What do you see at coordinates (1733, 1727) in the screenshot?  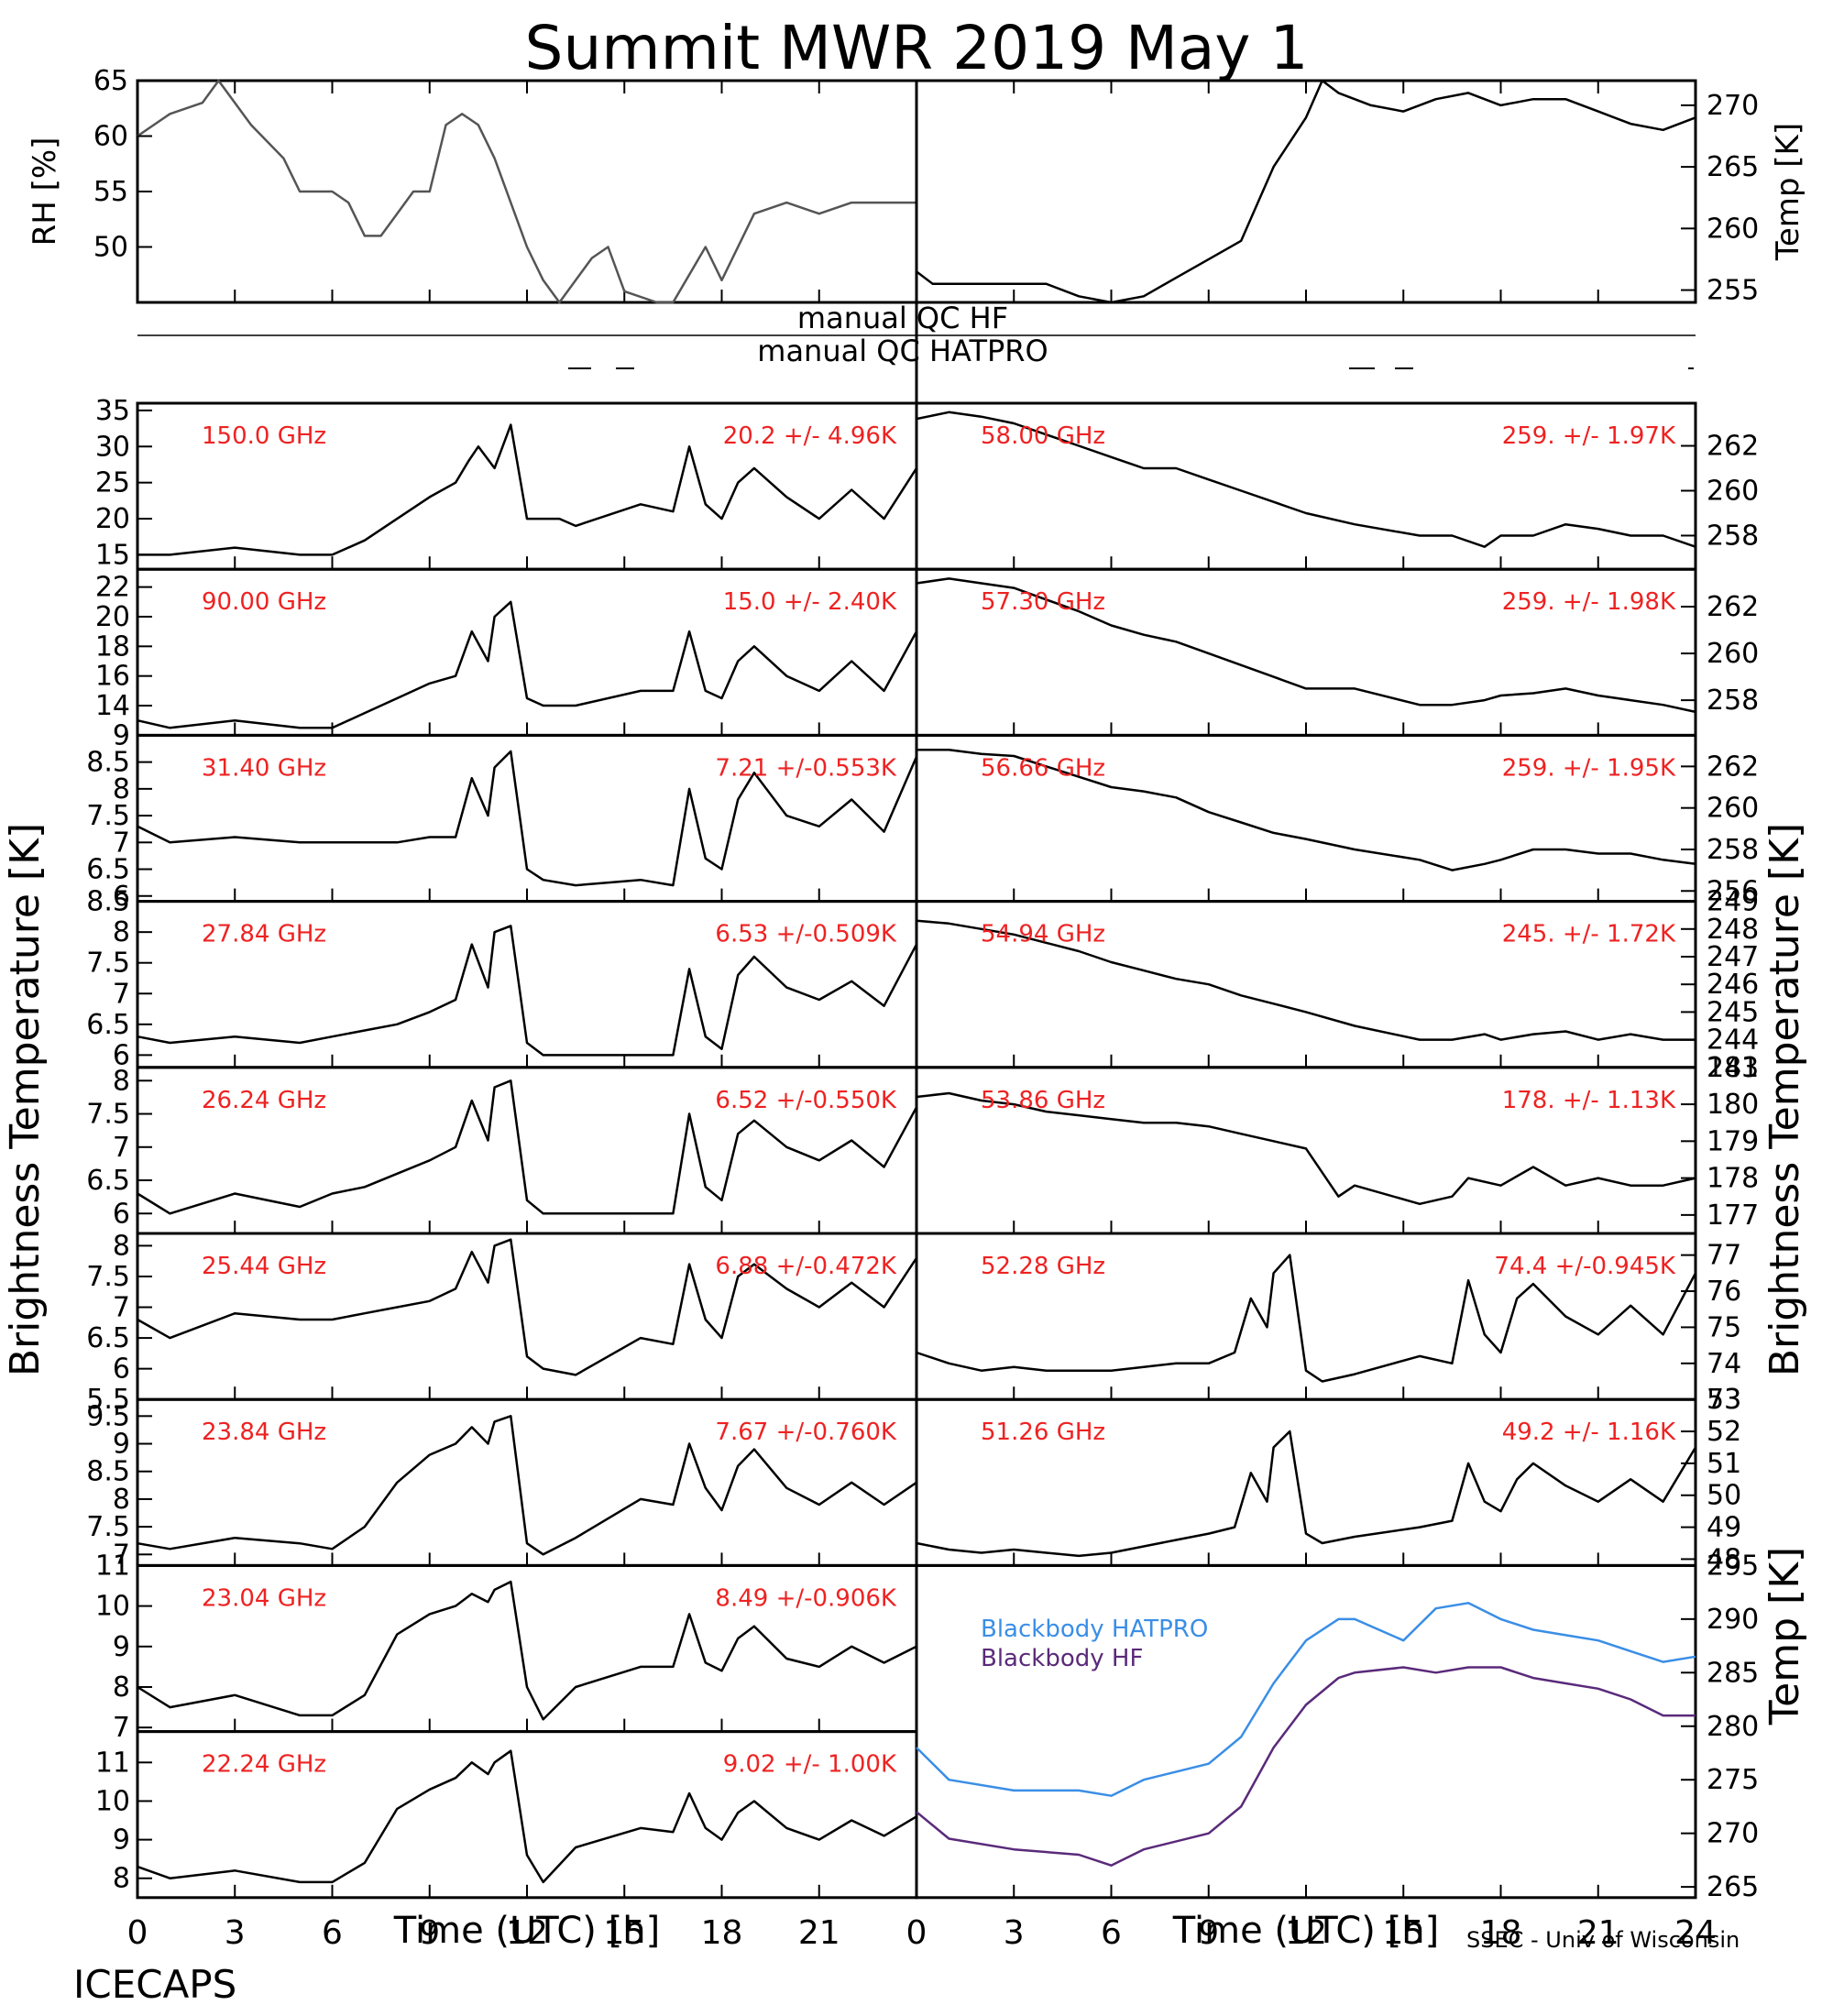 I see `y-tick-label: 280` at bounding box center [1733, 1727].